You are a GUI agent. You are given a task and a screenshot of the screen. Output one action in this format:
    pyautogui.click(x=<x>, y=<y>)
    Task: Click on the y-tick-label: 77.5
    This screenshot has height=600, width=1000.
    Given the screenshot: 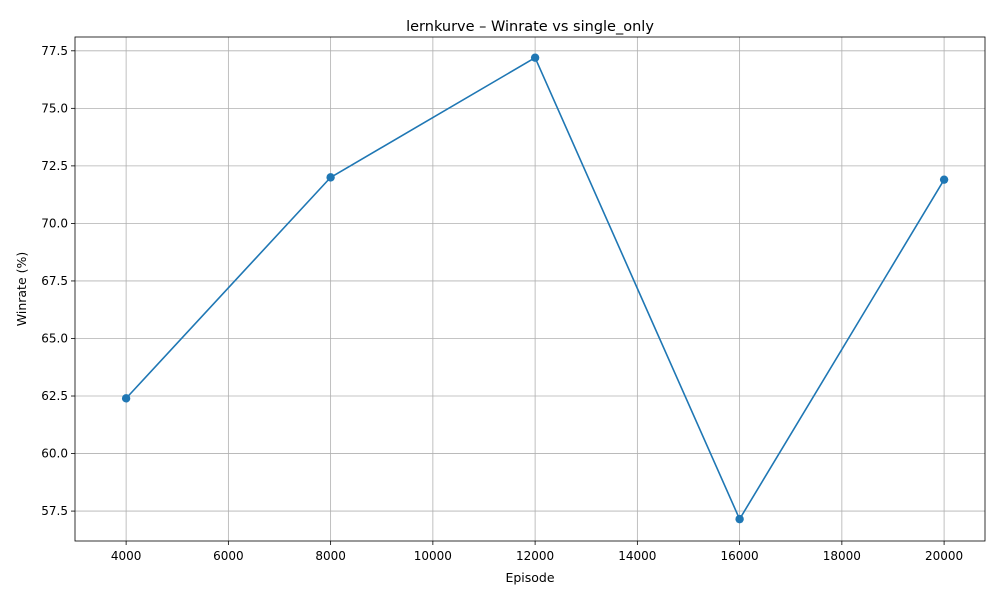 What is the action you would take?
    pyautogui.click(x=54, y=51)
    